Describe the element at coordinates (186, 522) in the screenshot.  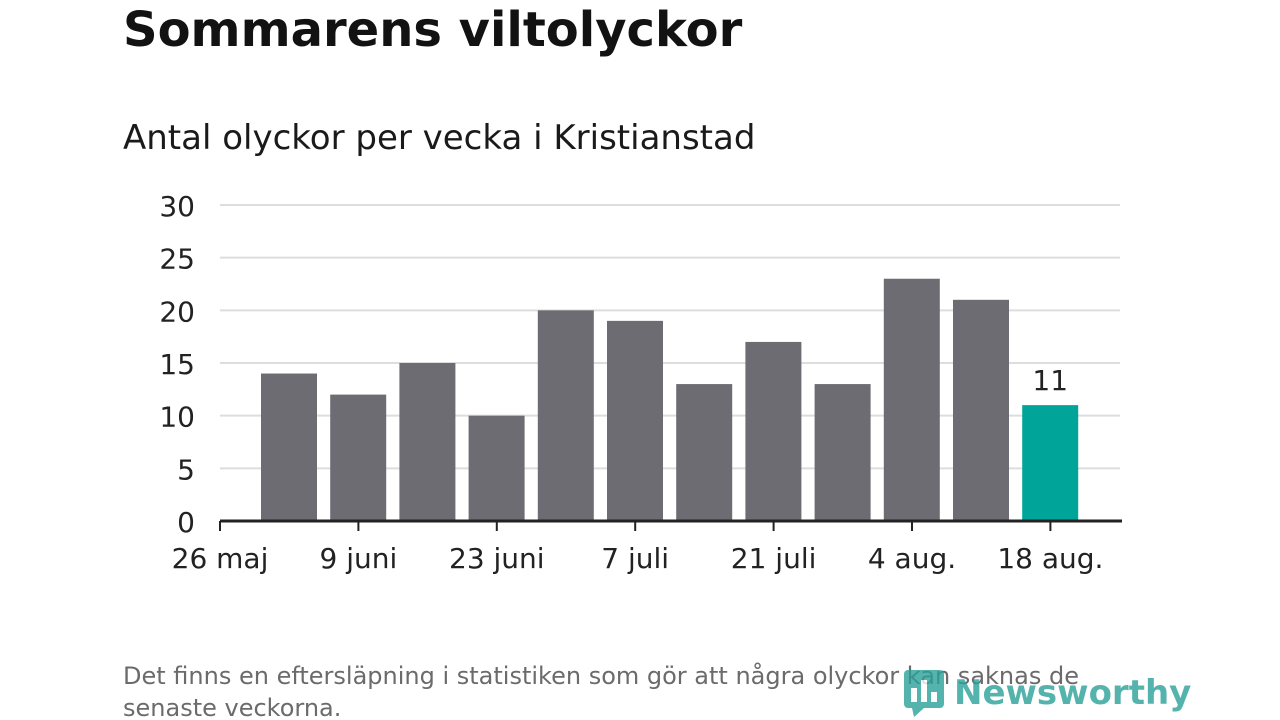
I see `y-tick-label: 0` at that location.